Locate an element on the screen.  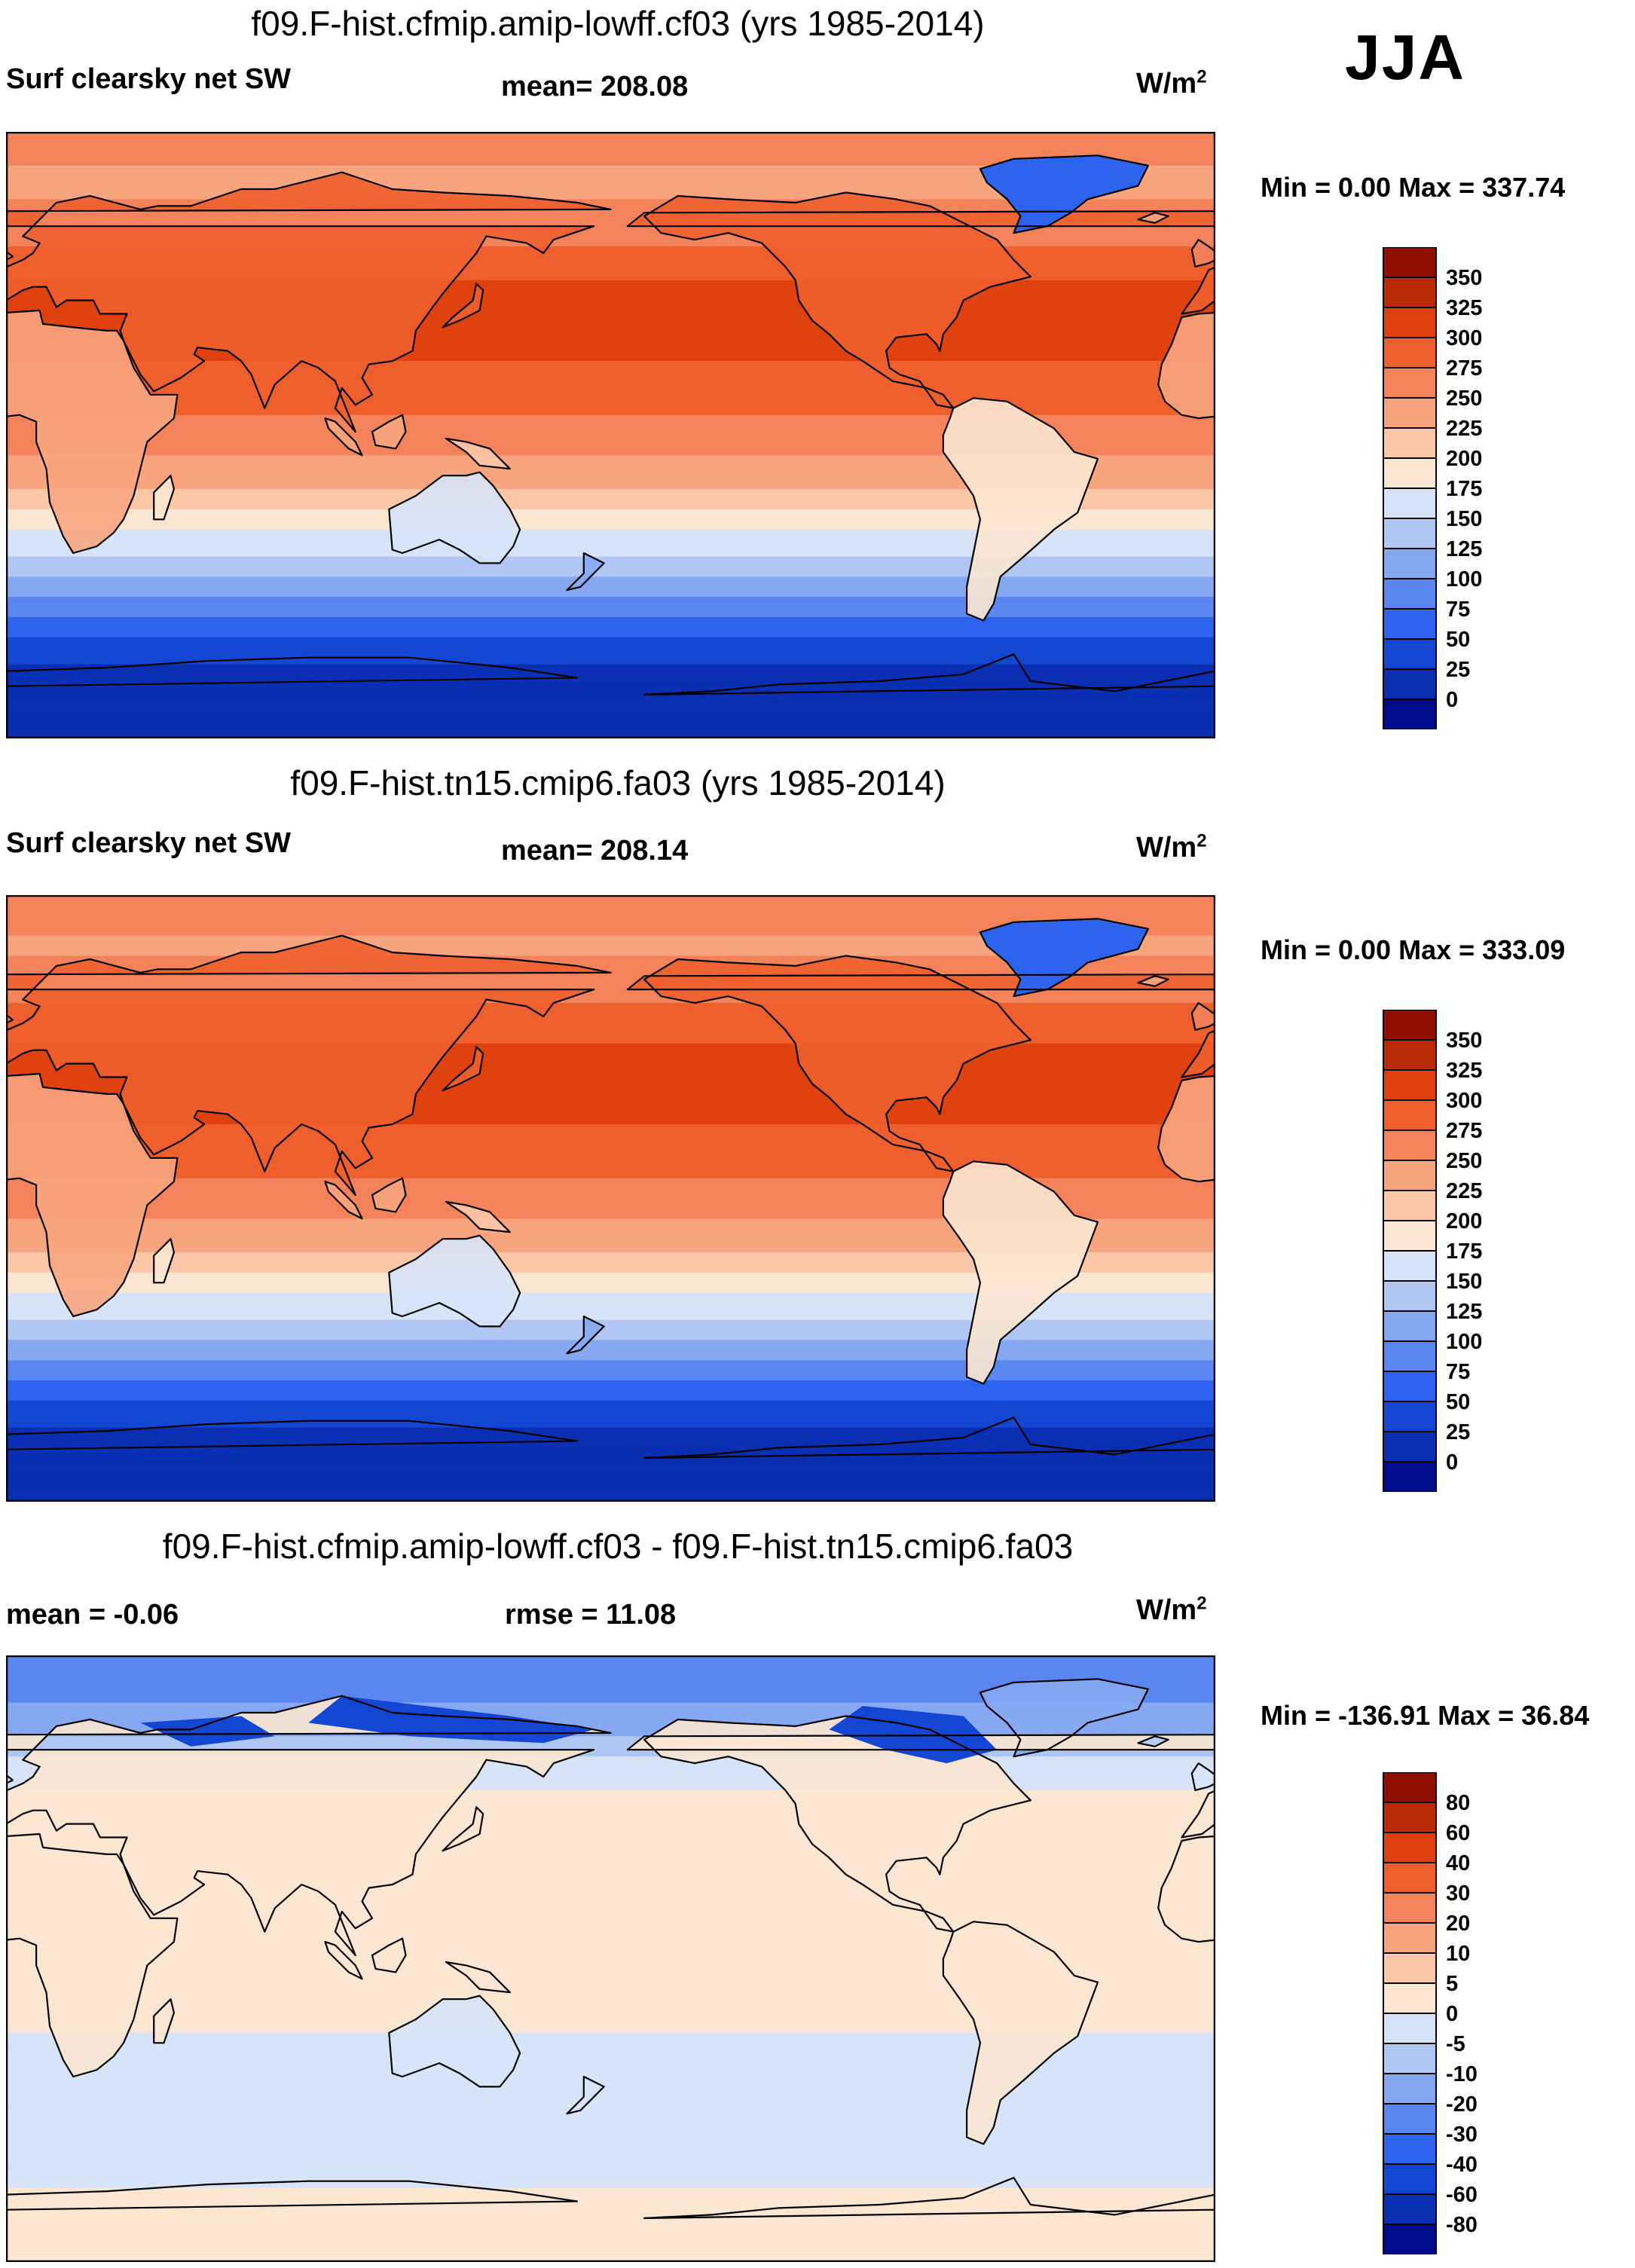
panel-1-unit-label: W/m2 is located at coordinates (1172, 82).